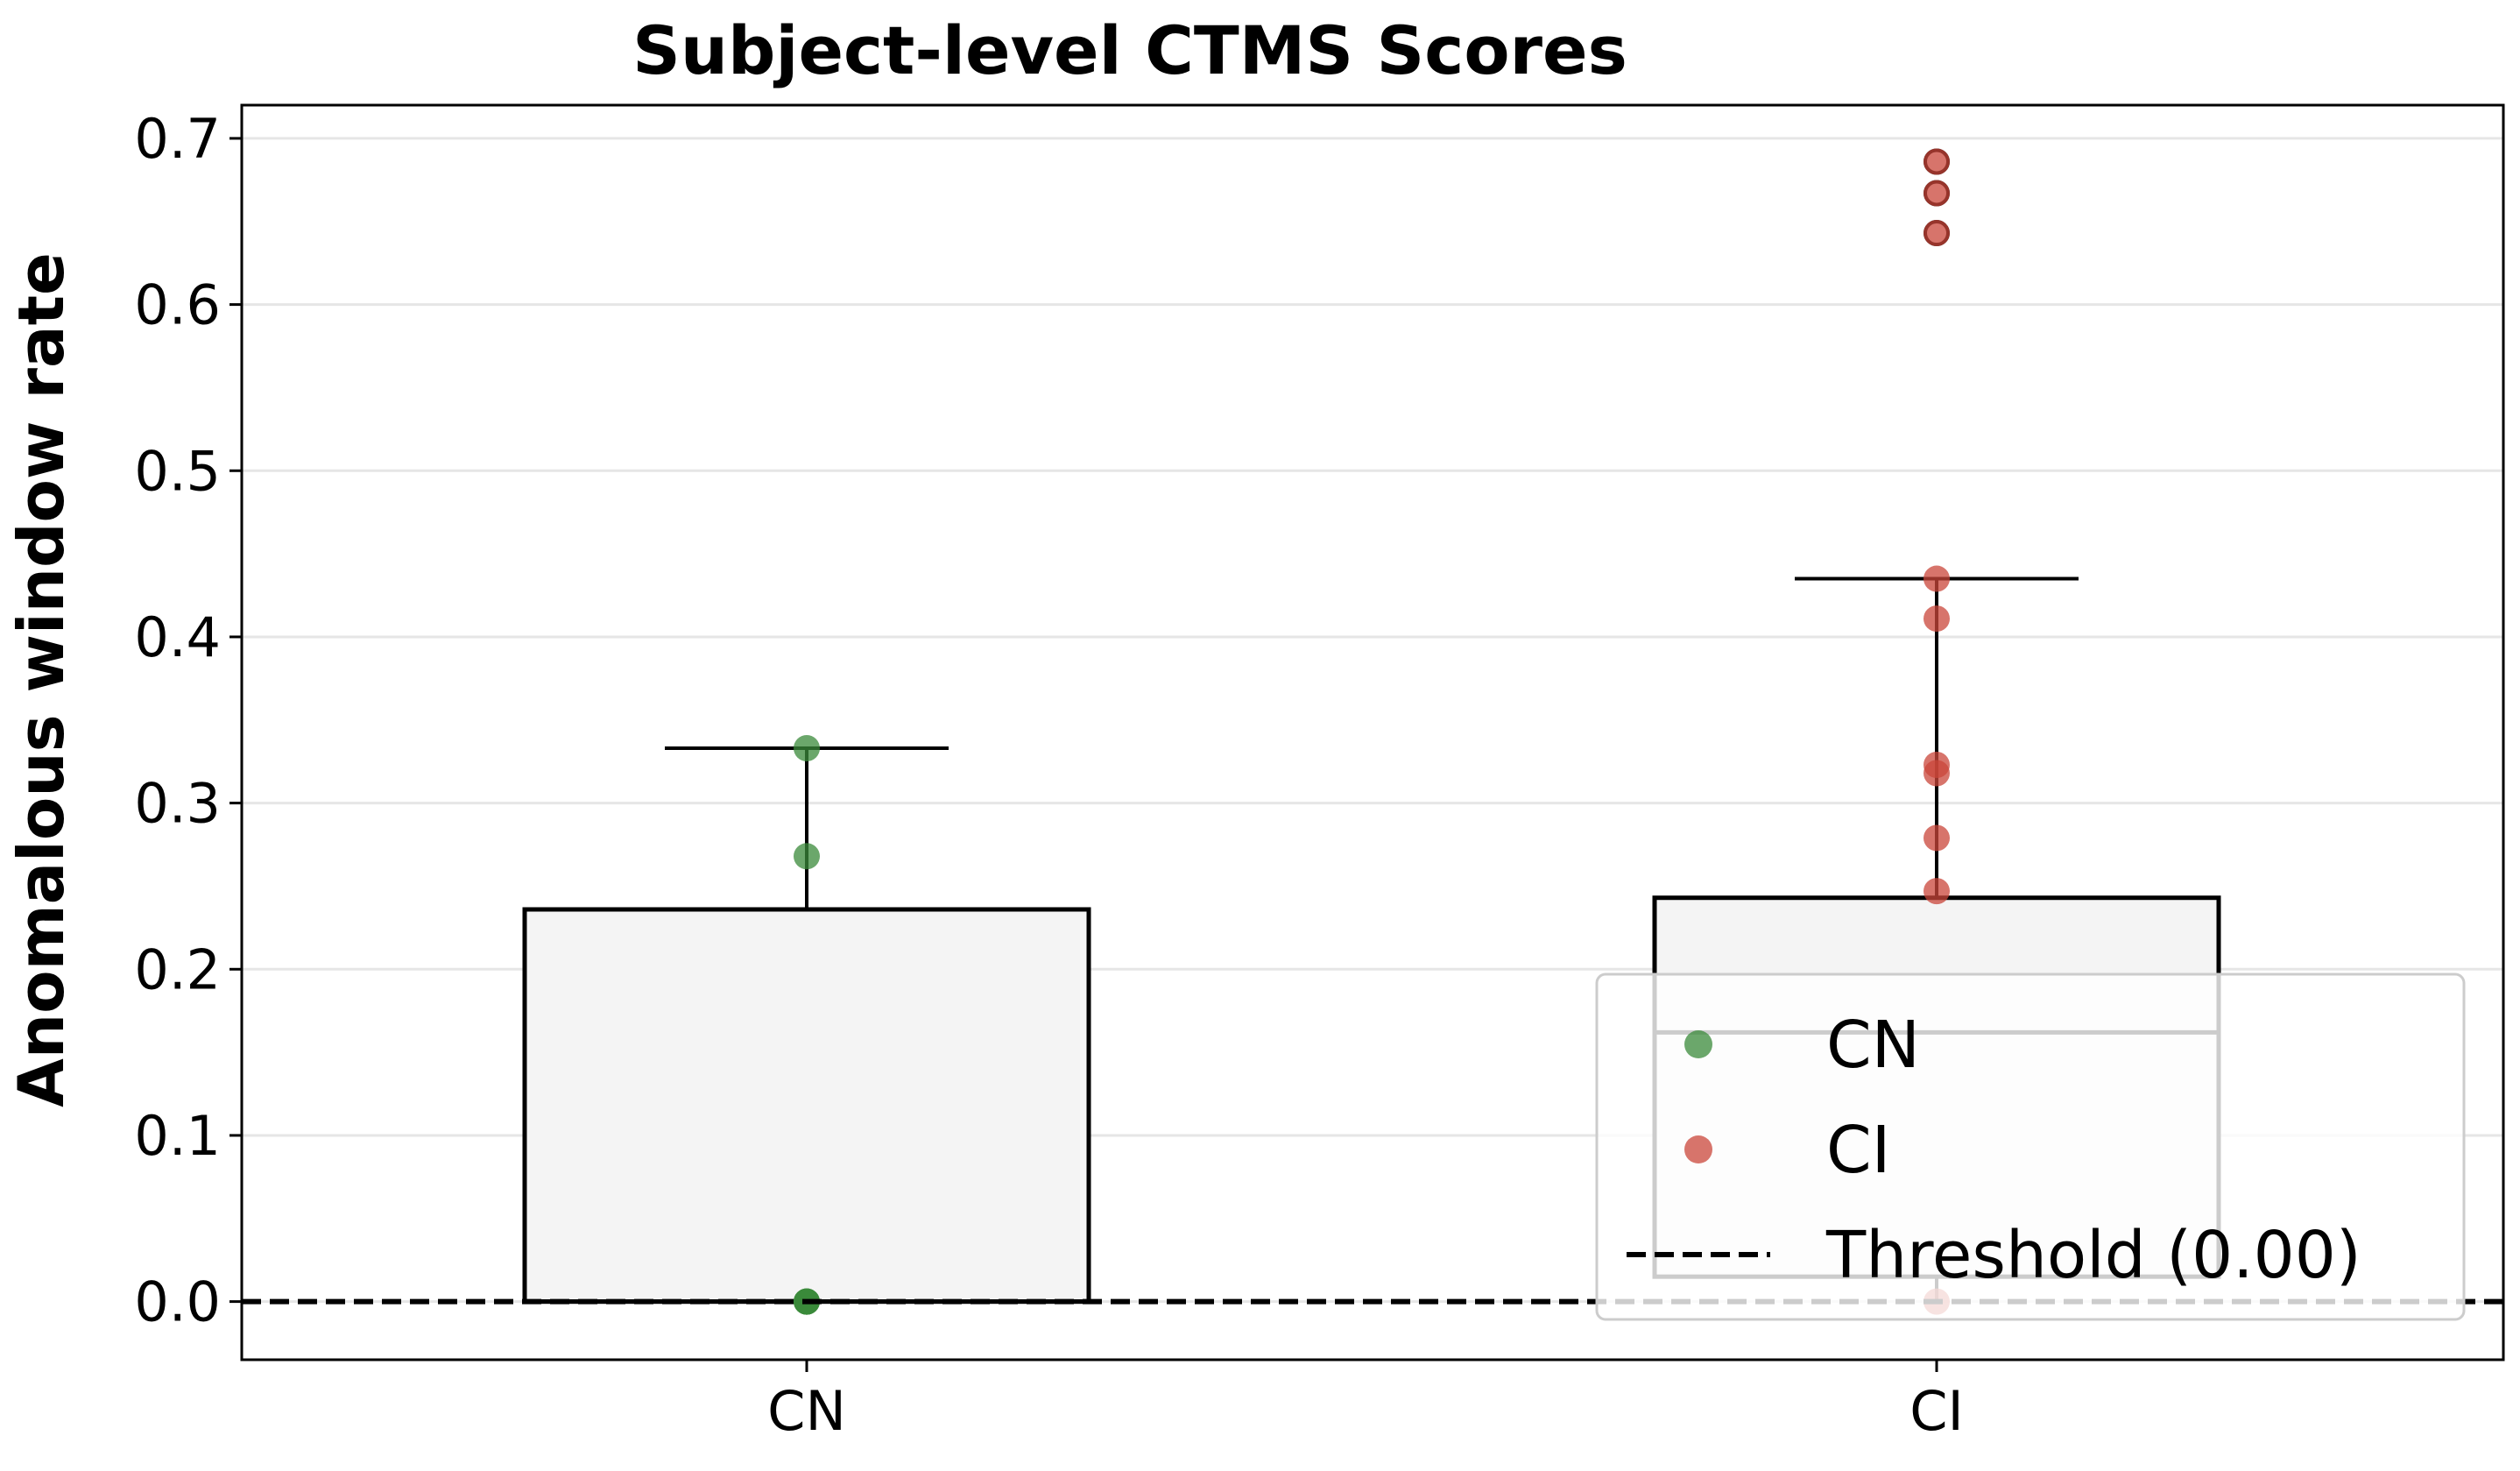 This screenshot has width=2520, height=1471. I want to click on legend-box, so click(2031, 1147).